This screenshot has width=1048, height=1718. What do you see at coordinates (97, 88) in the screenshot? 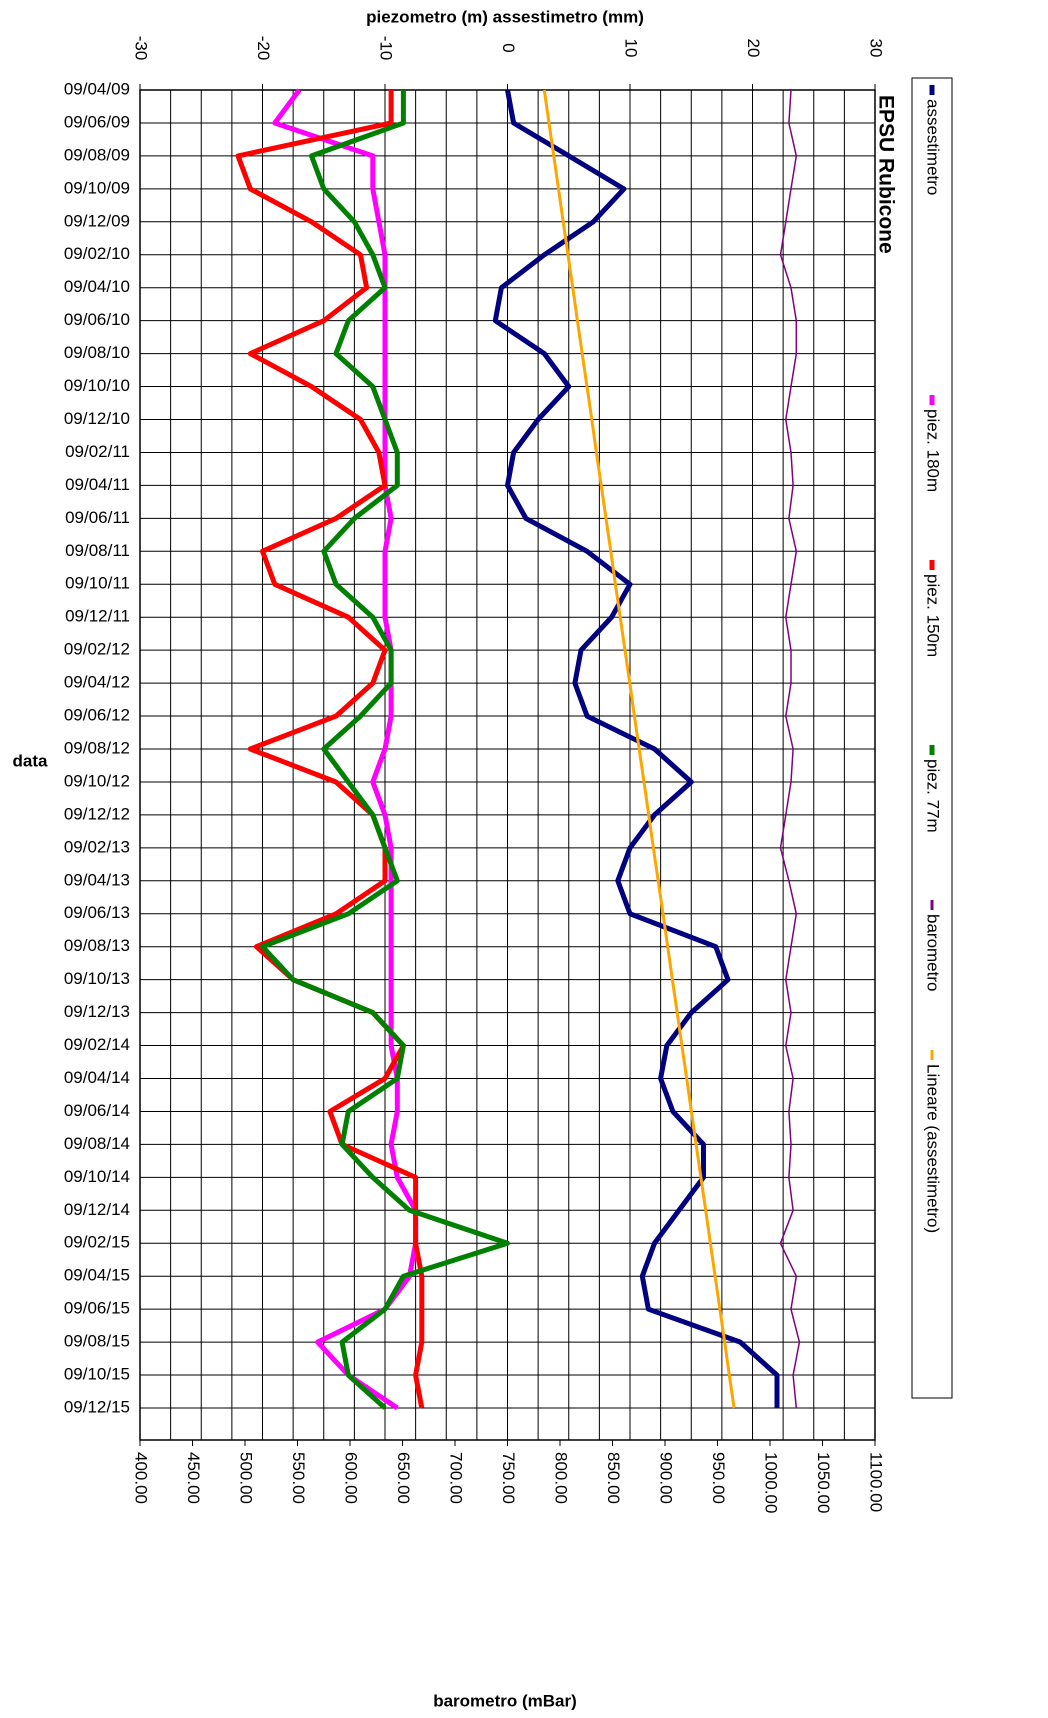
I see `y-tick-label: 09/04/09` at bounding box center [97, 88].